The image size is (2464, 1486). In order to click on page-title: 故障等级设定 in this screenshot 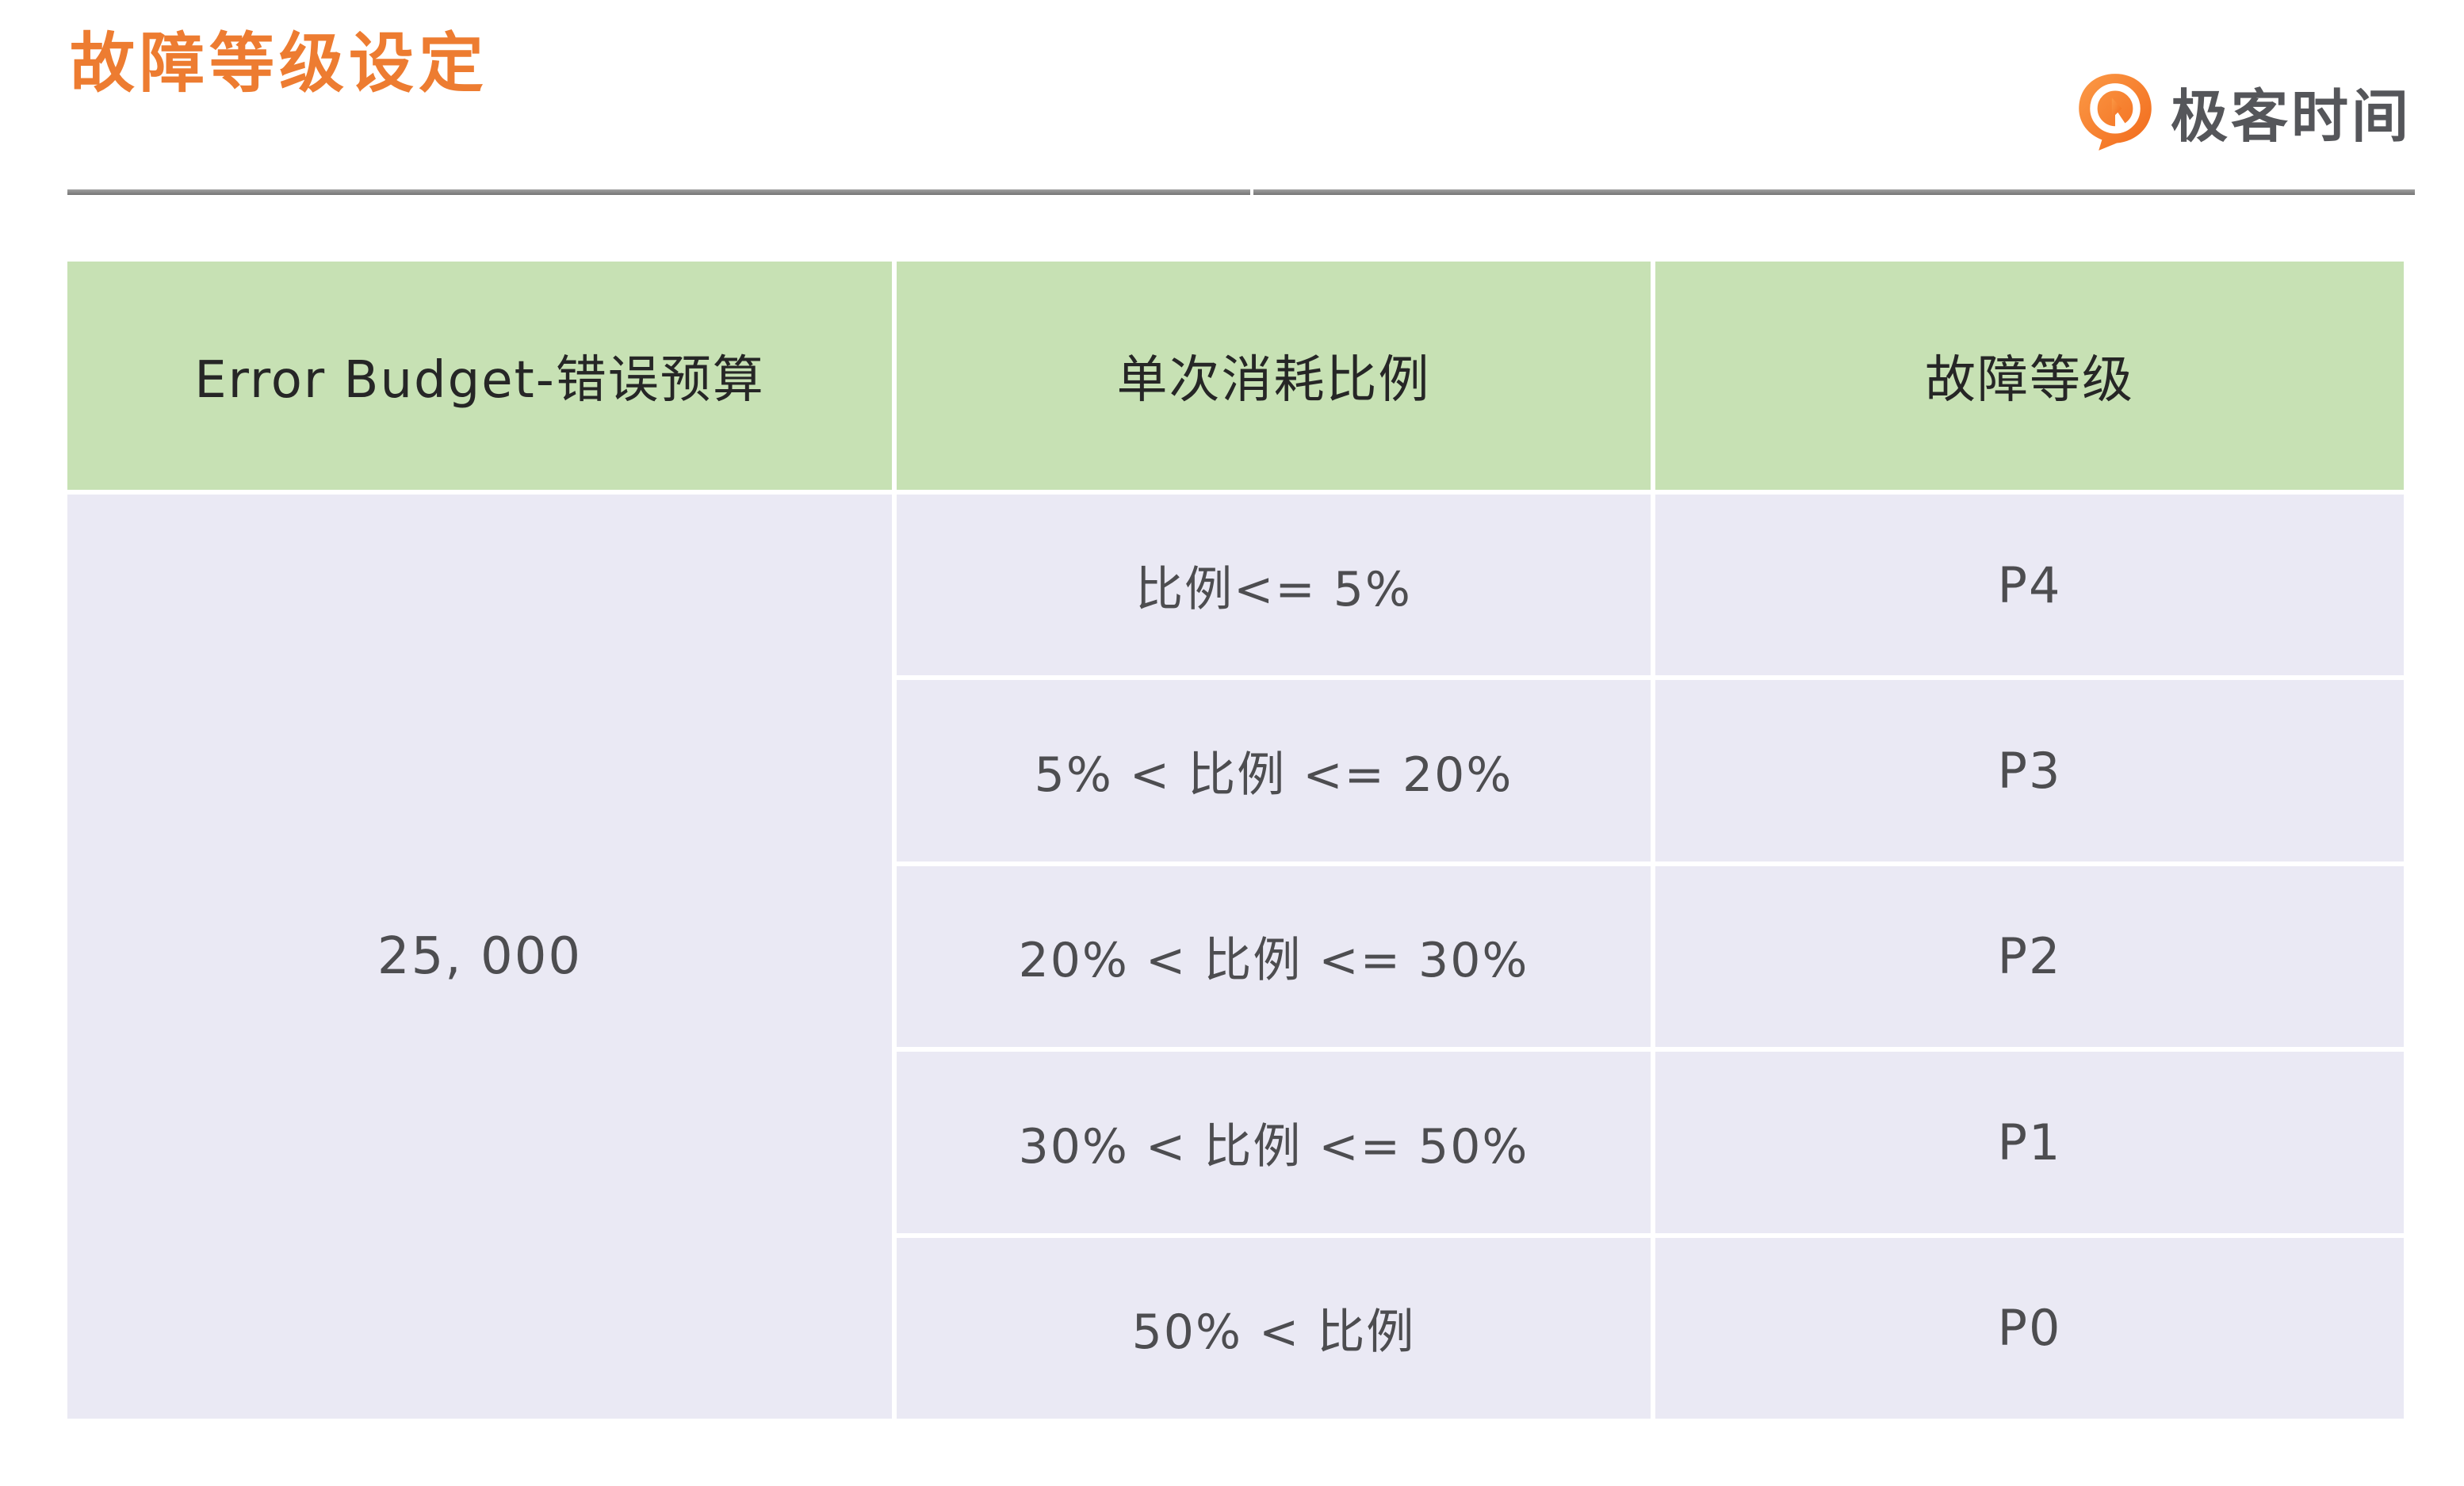, I will do `click(279, 63)`.